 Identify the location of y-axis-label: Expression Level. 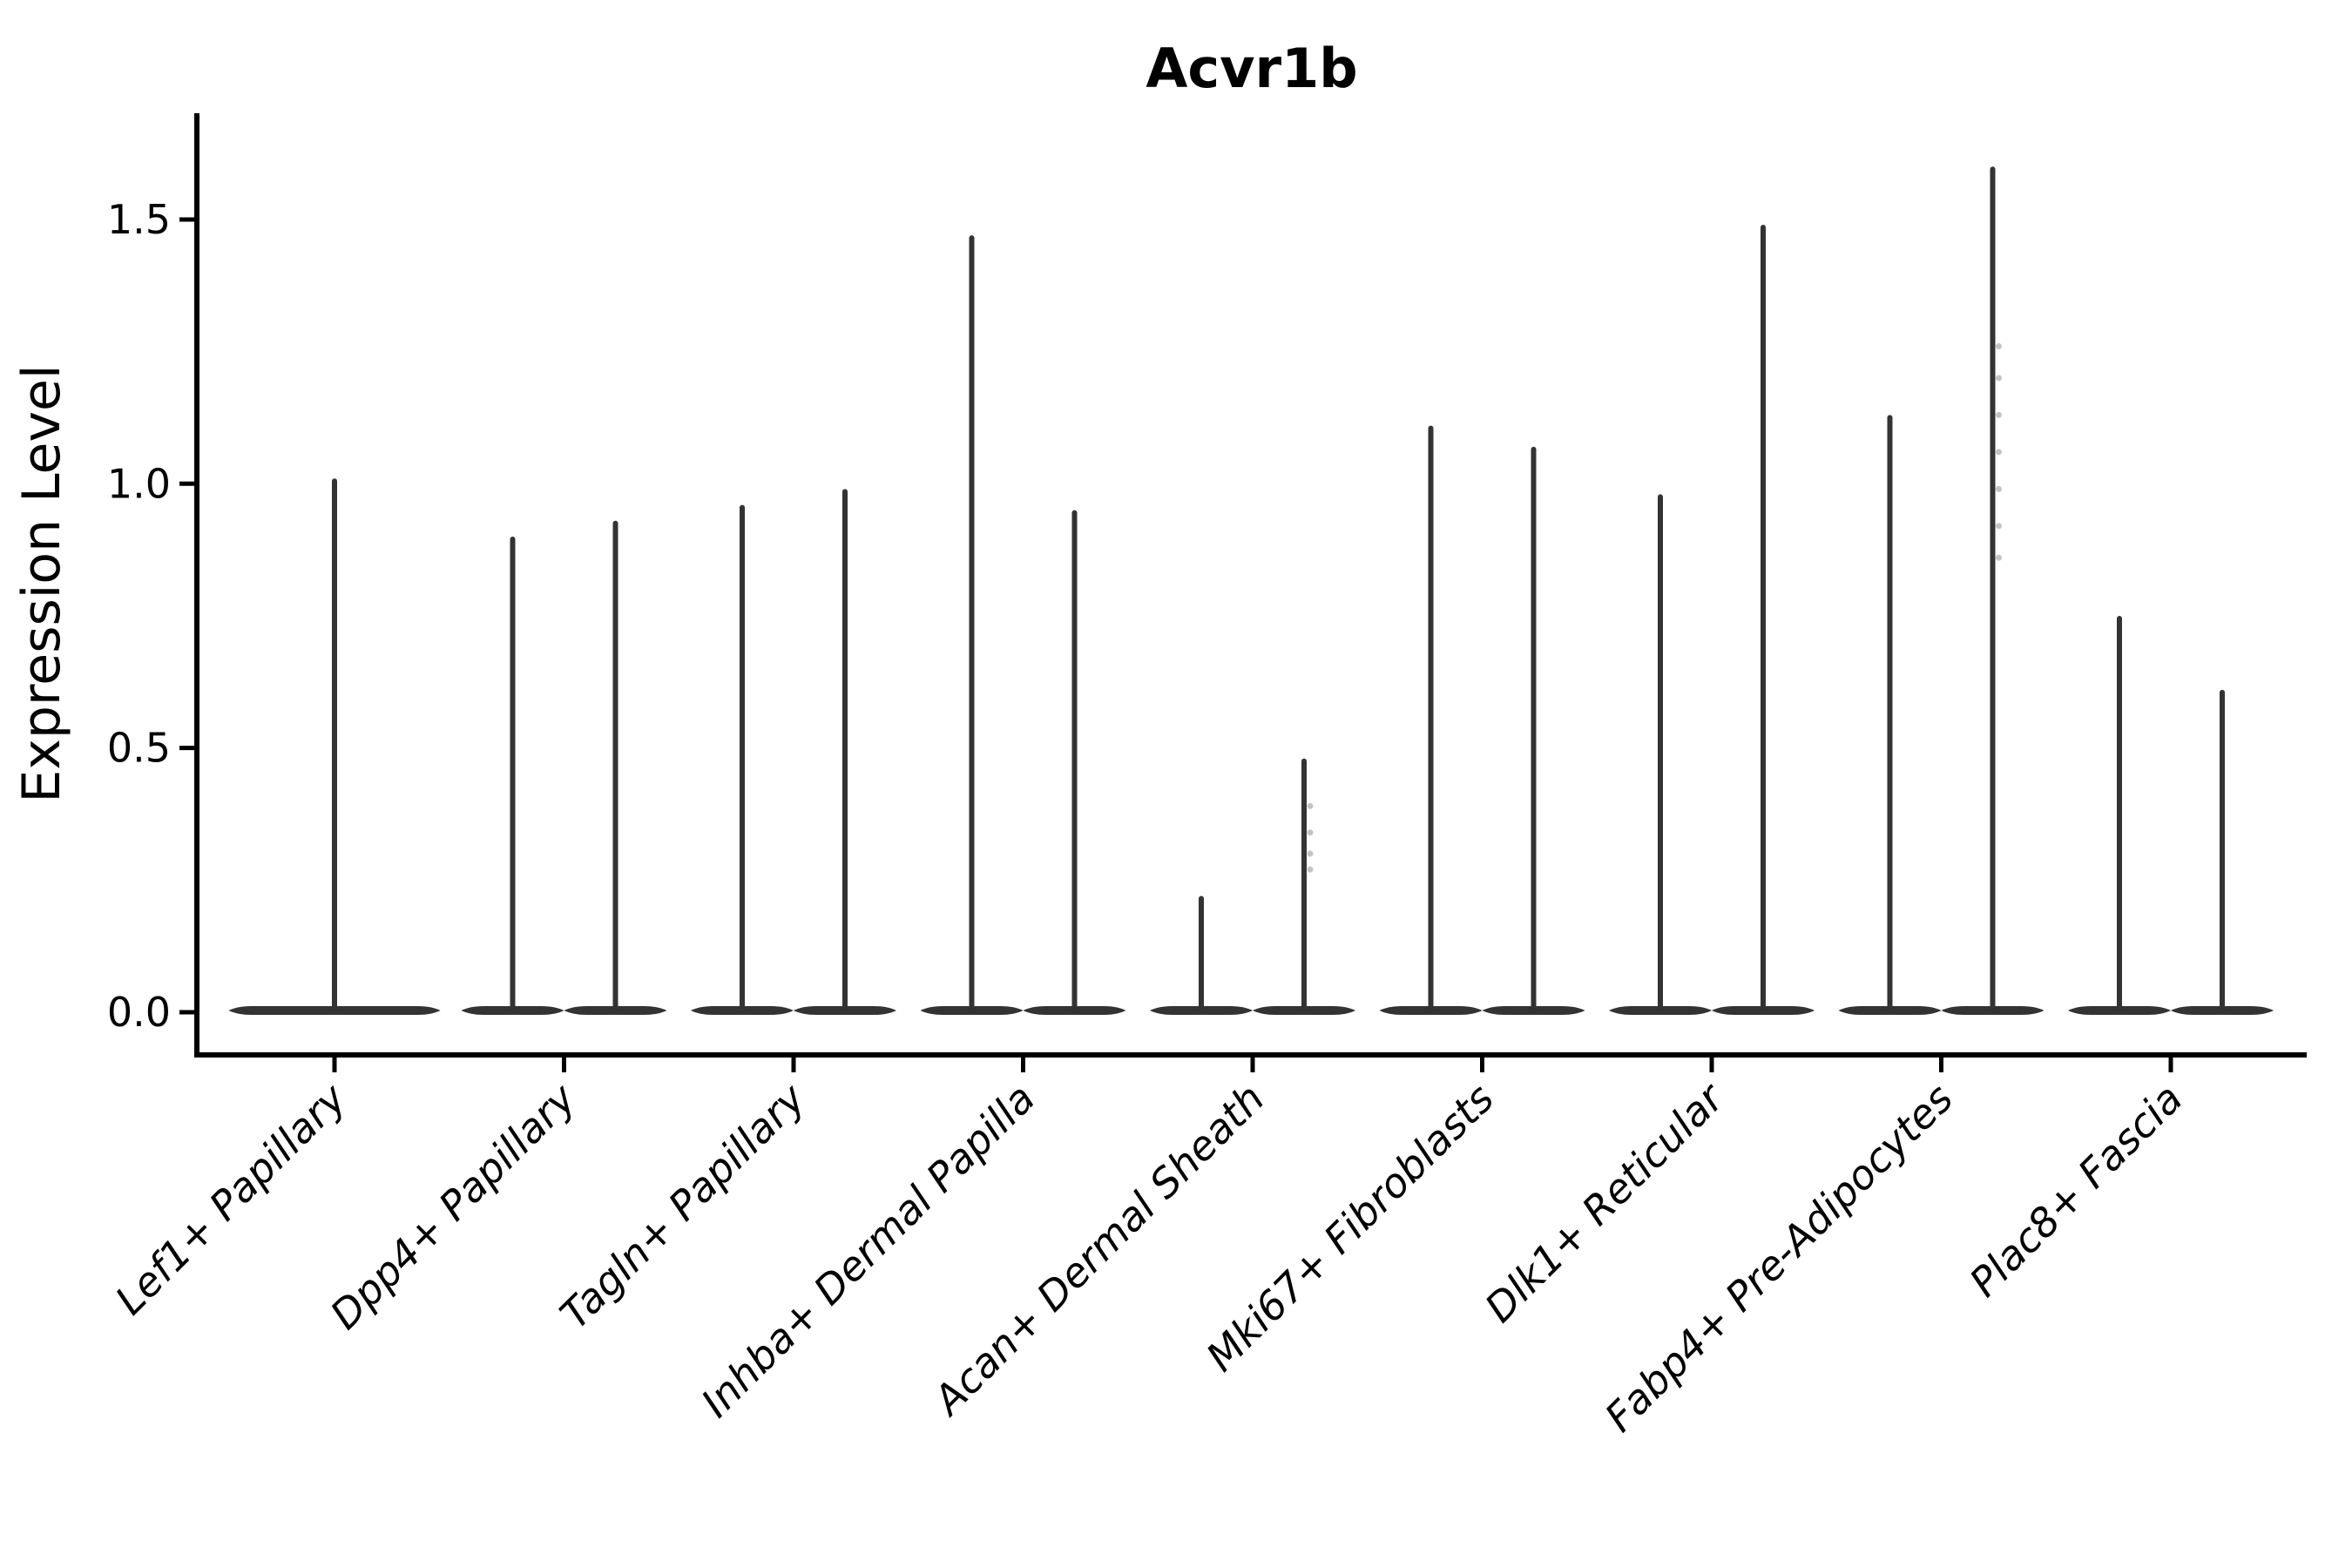
(41, 583).